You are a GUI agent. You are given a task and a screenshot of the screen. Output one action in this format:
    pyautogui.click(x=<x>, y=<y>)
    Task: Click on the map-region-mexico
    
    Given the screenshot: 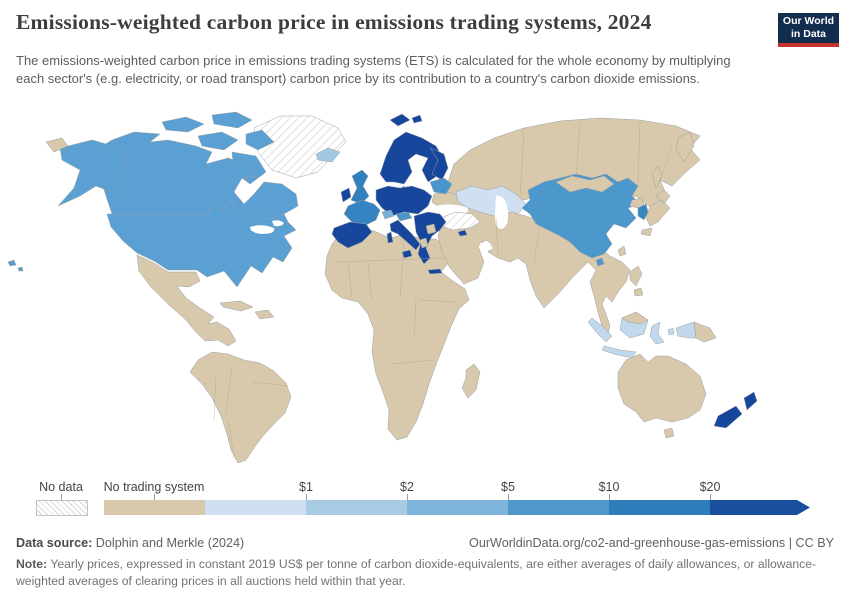 What is the action you would take?
    pyautogui.click(x=186, y=300)
    